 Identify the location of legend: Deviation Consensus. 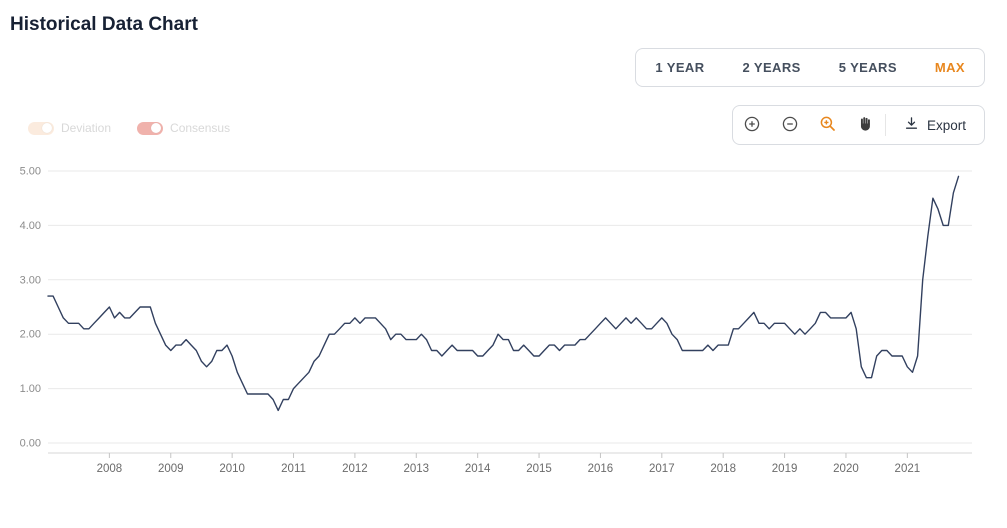
(142, 133).